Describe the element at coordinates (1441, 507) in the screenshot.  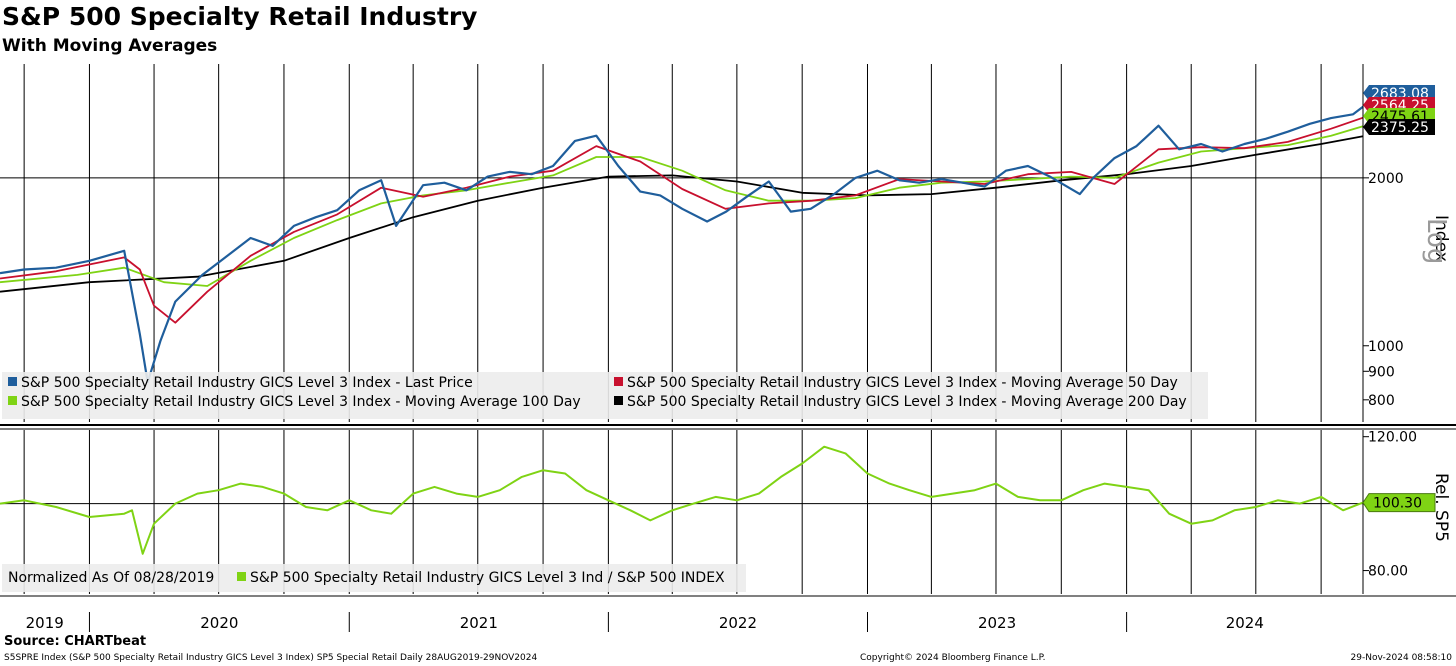
I see `relative-y-axis-label: Rel. SP5` at that location.